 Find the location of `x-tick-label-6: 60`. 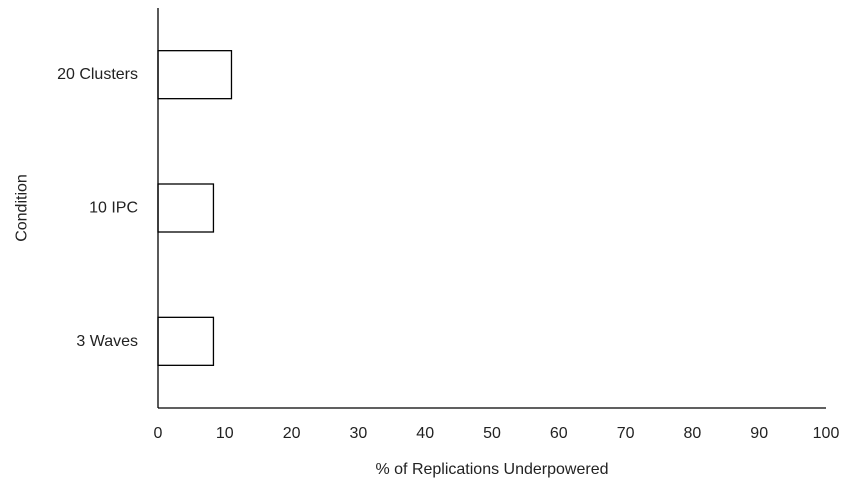

x-tick-label-6: 60 is located at coordinates (559, 433).